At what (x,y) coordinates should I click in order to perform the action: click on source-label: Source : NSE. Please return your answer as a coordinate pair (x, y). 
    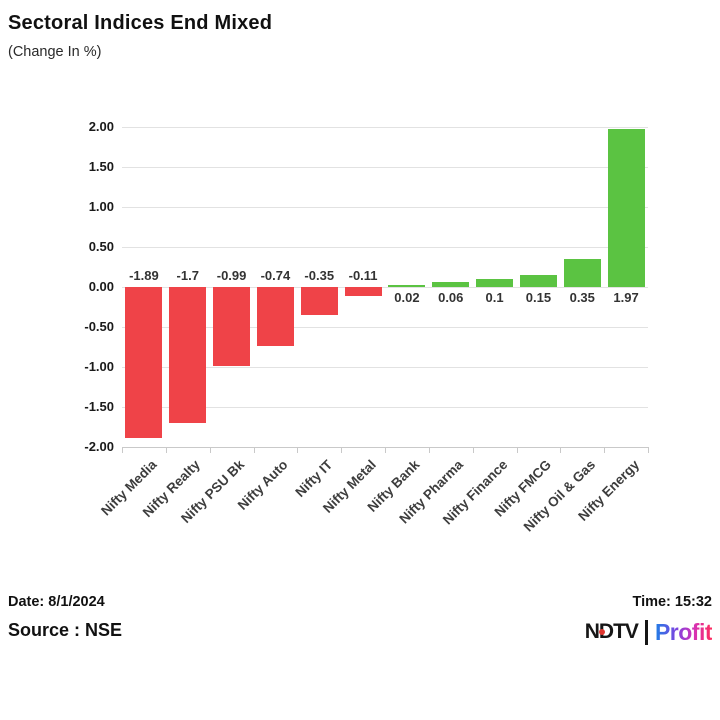
    Looking at the image, I should click on (65, 630).